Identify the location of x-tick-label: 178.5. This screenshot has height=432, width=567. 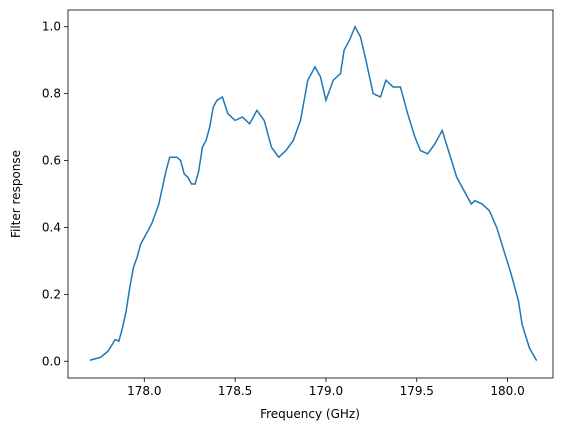
(235, 391).